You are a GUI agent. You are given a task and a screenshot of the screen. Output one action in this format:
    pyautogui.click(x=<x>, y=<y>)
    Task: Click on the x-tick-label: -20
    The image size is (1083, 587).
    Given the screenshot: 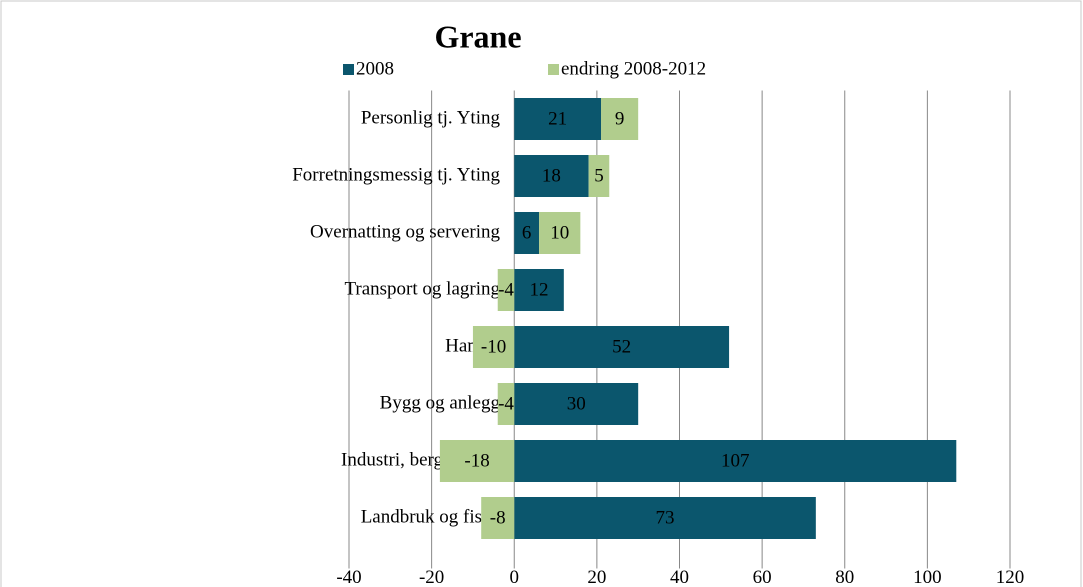 What is the action you would take?
    pyautogui.click(x=431, y=577)
    